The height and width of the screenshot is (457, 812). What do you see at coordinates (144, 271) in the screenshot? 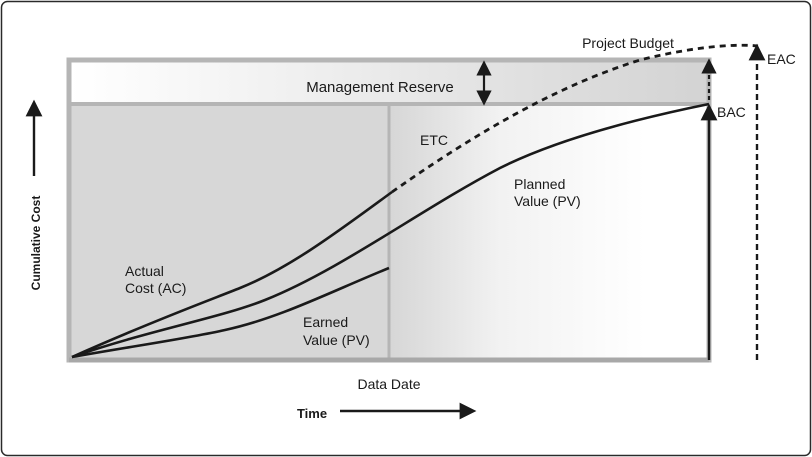
I see `actual-cost-label-line1: Actual` at bounding box center [144, 271].